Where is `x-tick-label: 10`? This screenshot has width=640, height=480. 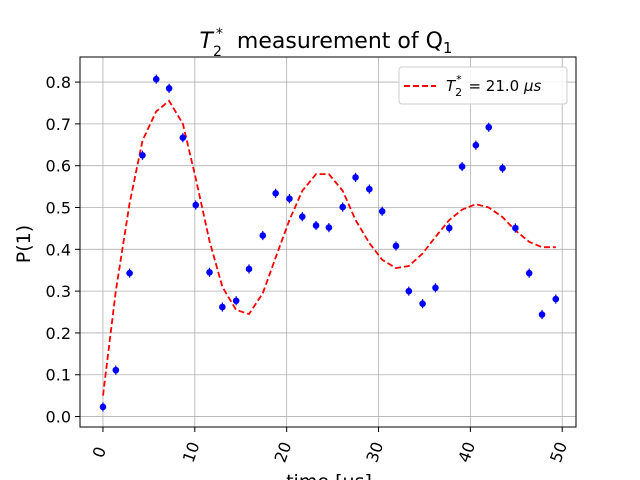
x-tick-label: 10 is located at coordinates (191, 452).